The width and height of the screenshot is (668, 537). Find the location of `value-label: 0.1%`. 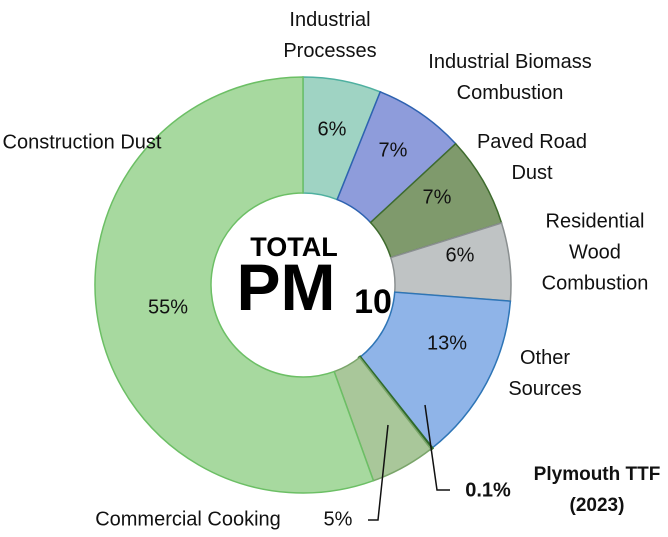

value-label: 0.1% is located at coordinates (488, 490).